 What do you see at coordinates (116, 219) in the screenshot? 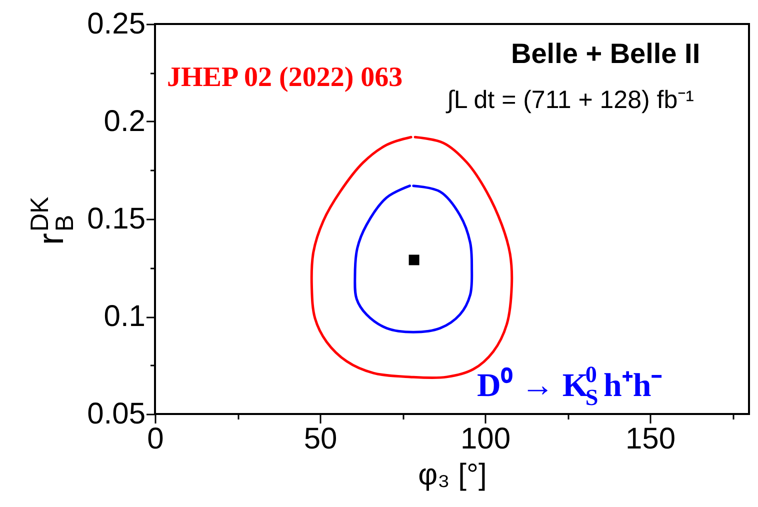
I see `y-tick-label: 0.15` at bounding box center [116, 219].